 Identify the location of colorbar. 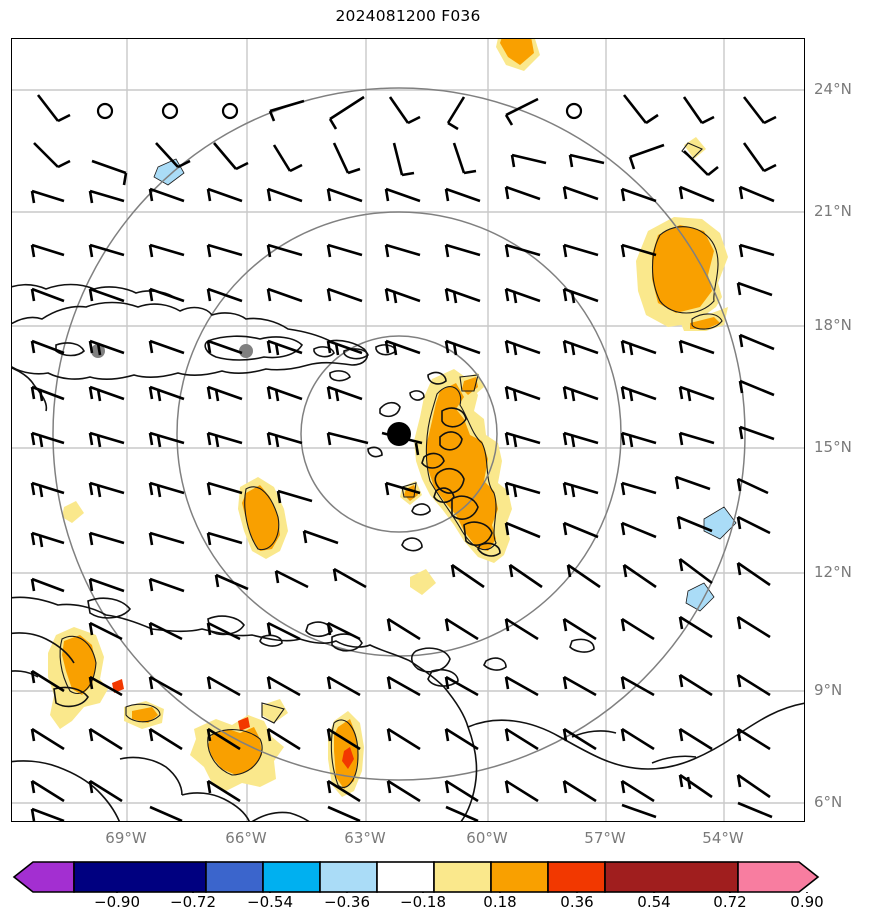
(436, 877).